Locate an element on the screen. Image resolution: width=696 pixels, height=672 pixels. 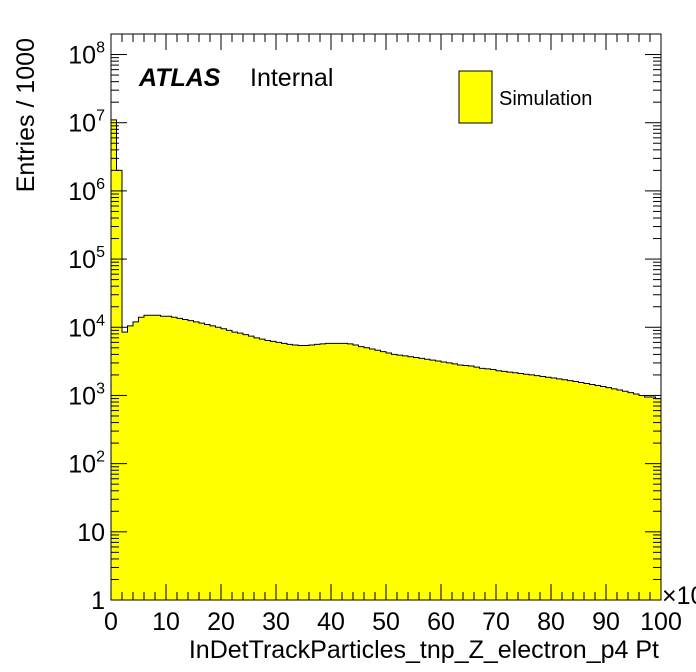
y-tick-label: 10⁴ is located at coordinates (86, 327).